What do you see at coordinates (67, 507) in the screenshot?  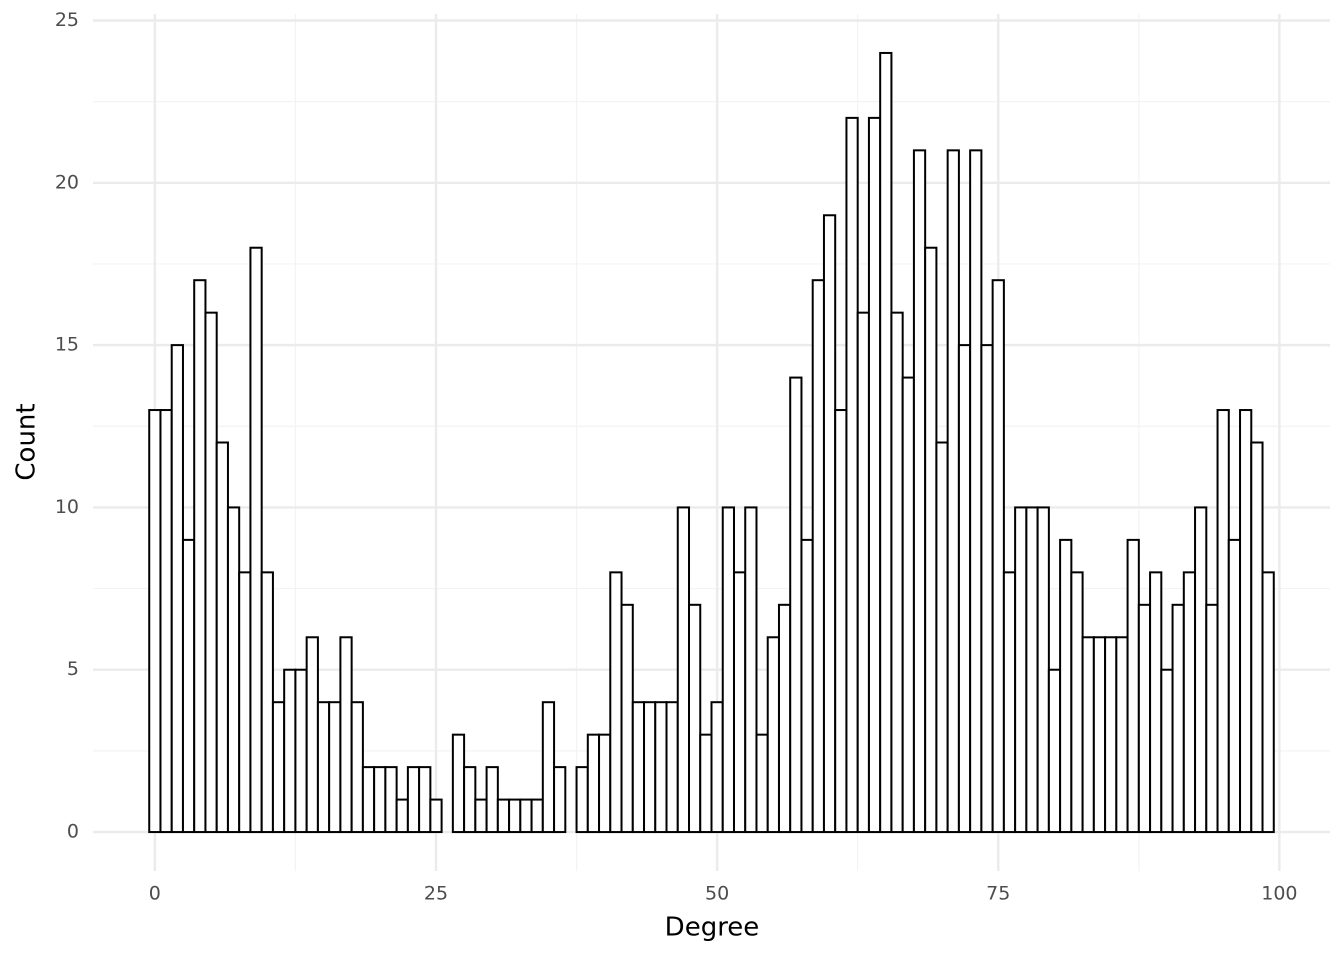 I see `y-tick-label: 10` at bounding box center [67, 507].